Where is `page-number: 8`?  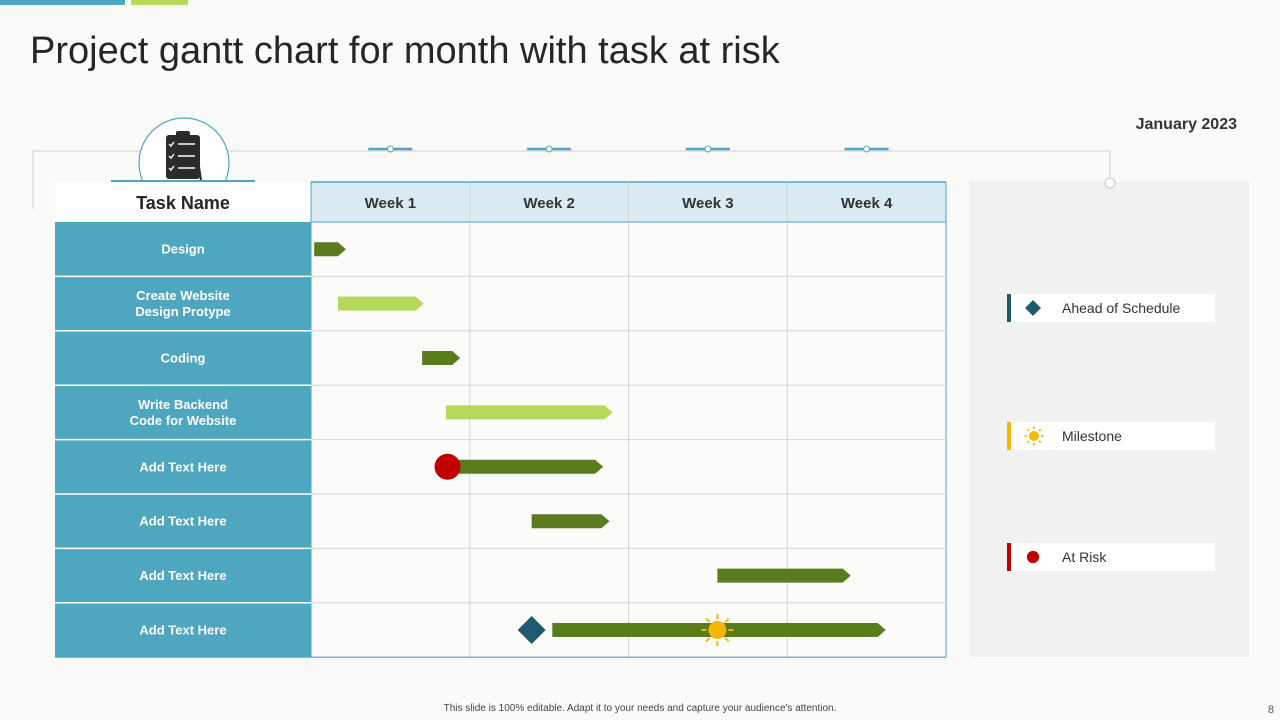 page-number: 8 is located at coordinates (1270, 710).